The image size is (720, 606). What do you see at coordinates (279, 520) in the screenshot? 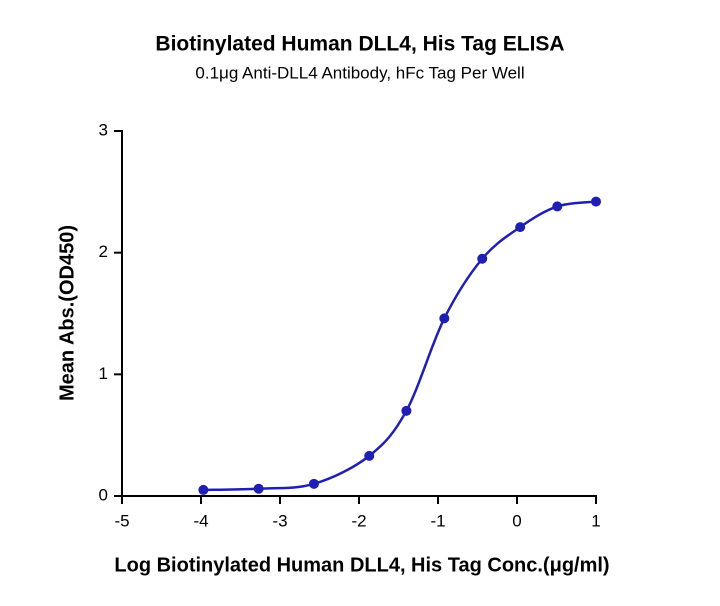
I see `x-tick-label: -3` at bounding box center [279, 520].